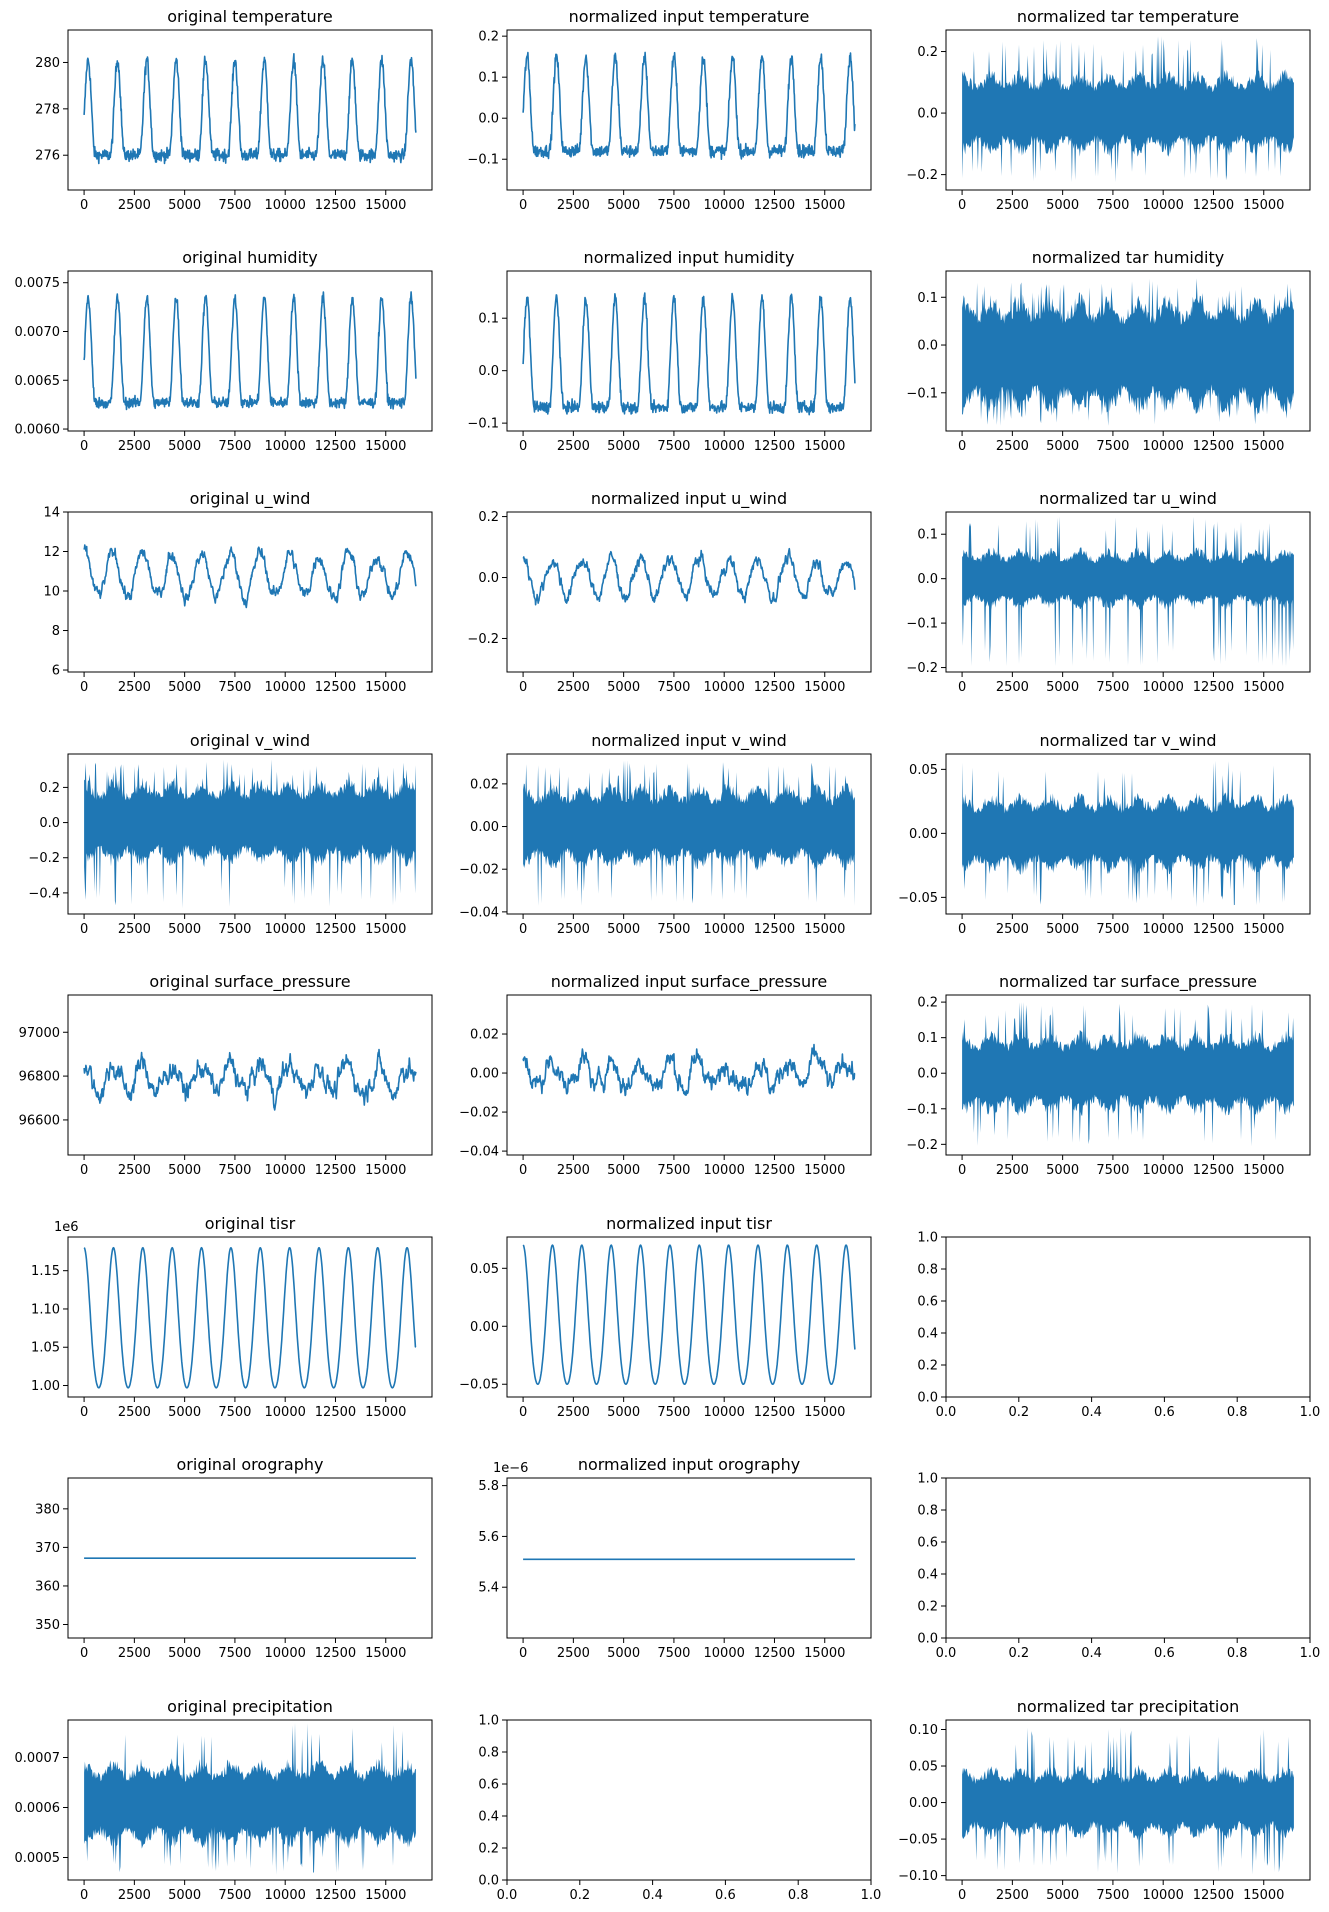 The image size is (1329, 1912). I want to click on y-tick-label: 370, so click(47, 1548).